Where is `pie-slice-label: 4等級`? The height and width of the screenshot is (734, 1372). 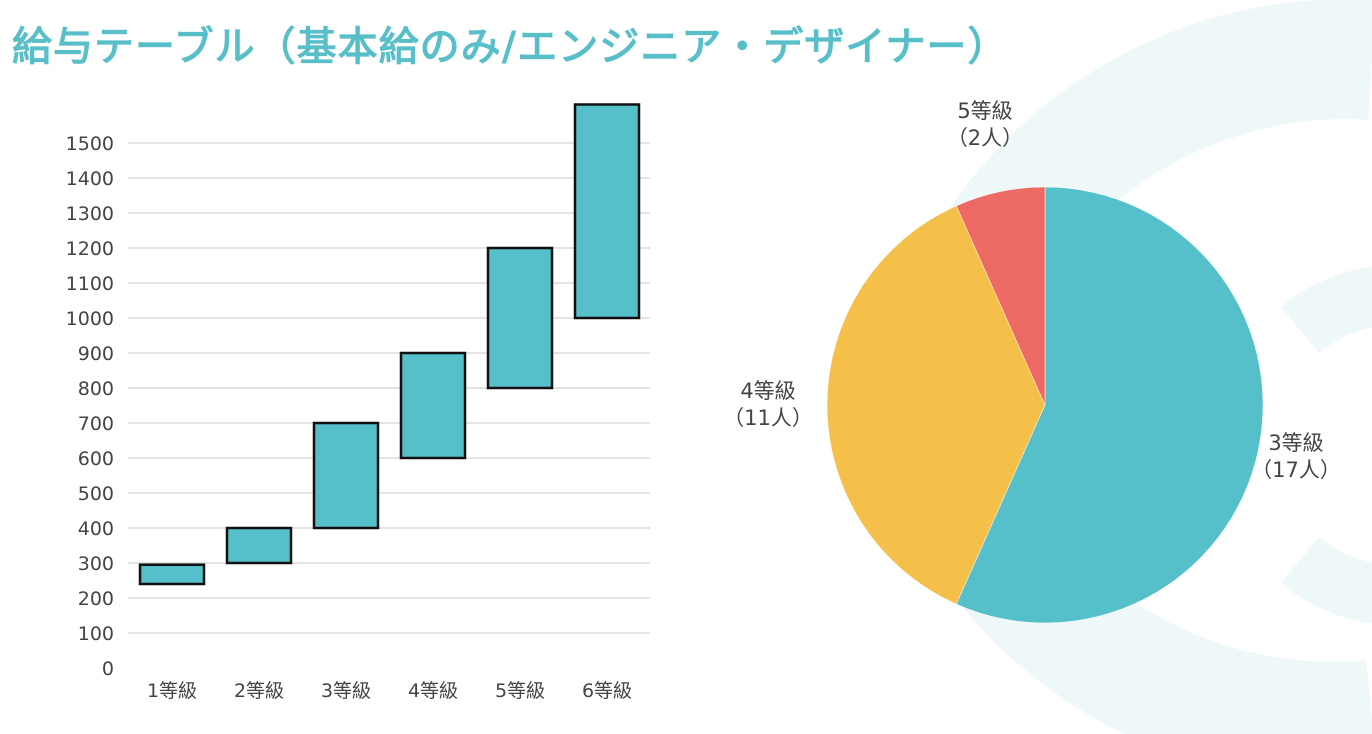 pie-slice-label: 4等級 is located at coordinates (767, 391).